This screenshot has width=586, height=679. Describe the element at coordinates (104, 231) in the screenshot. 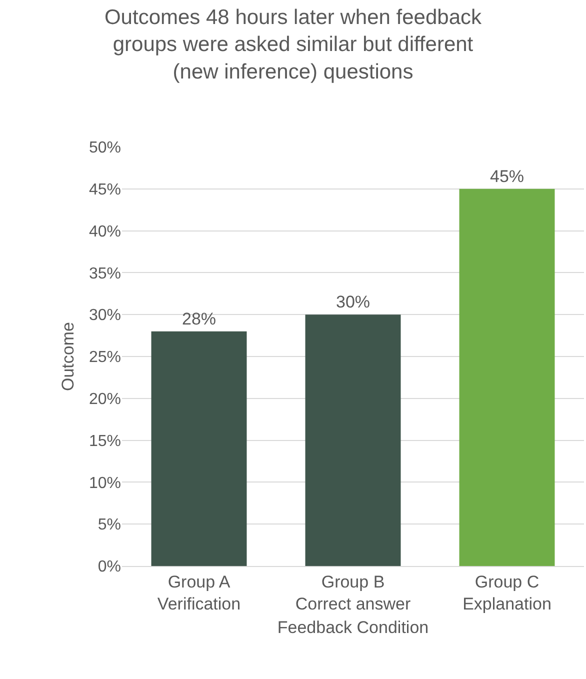

I see `y-tick-label: 40%` at that location.